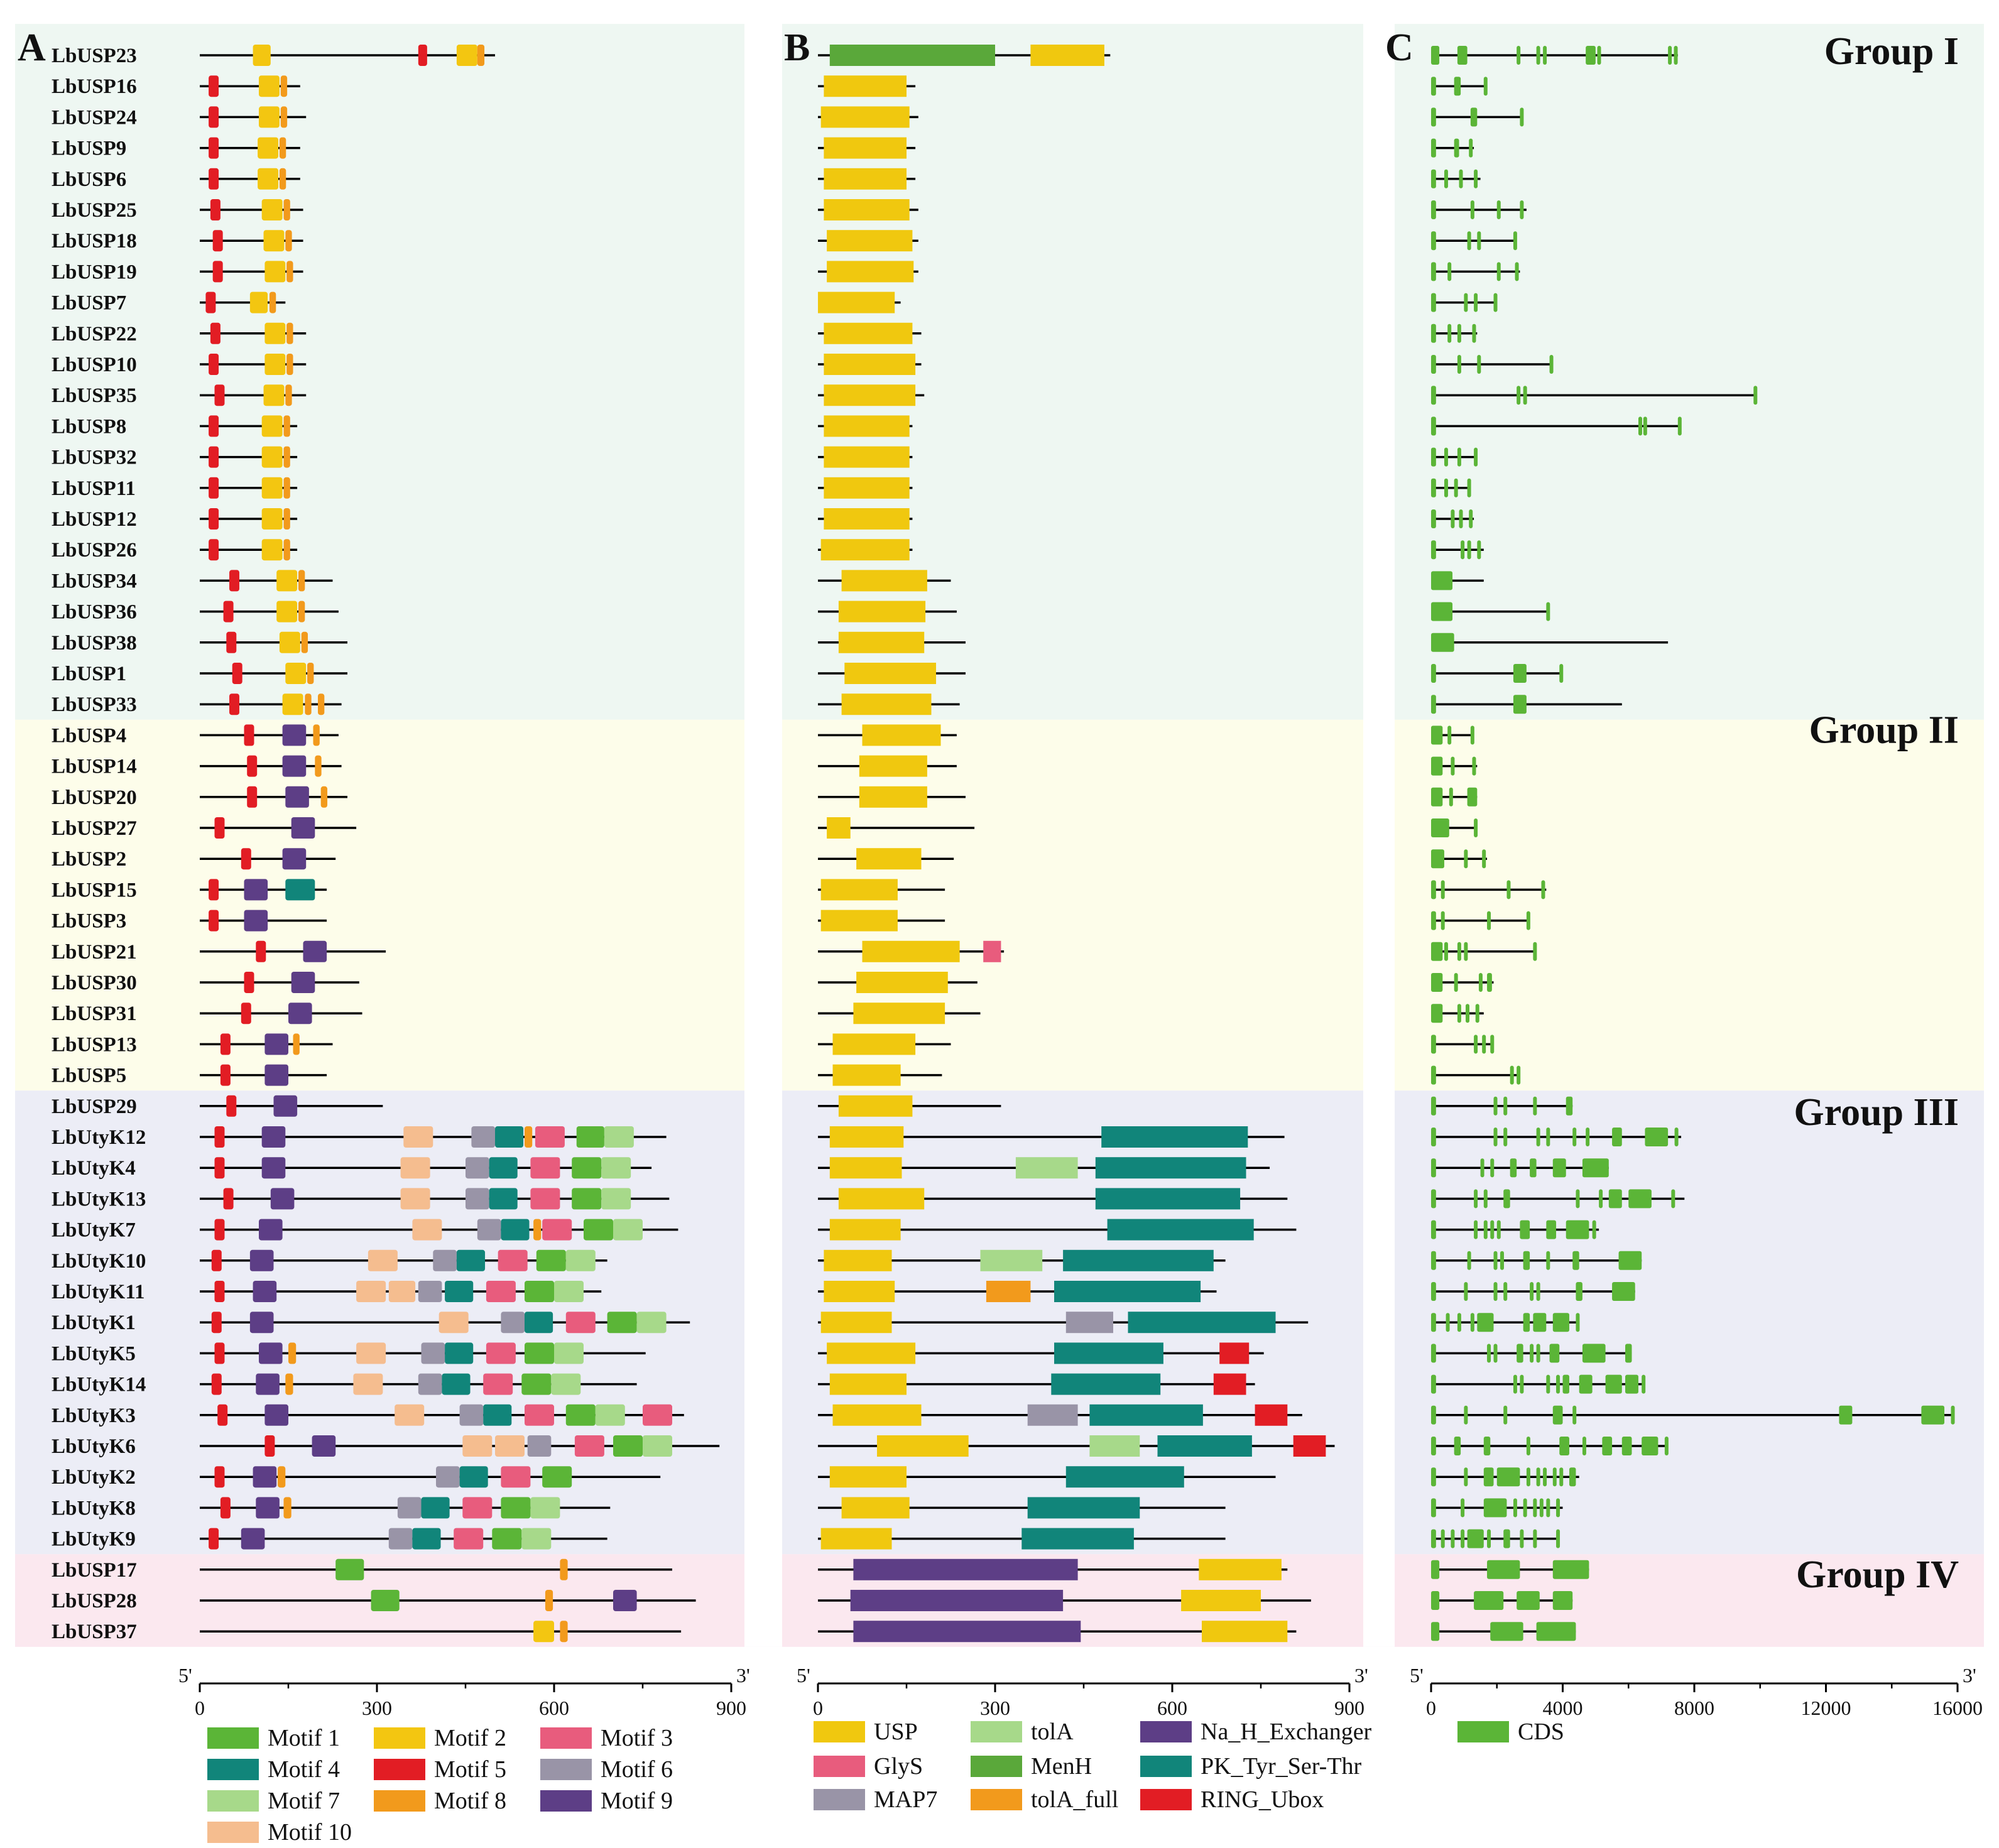  I want to click on gene-label: LbUSP30, so click(94, 983).